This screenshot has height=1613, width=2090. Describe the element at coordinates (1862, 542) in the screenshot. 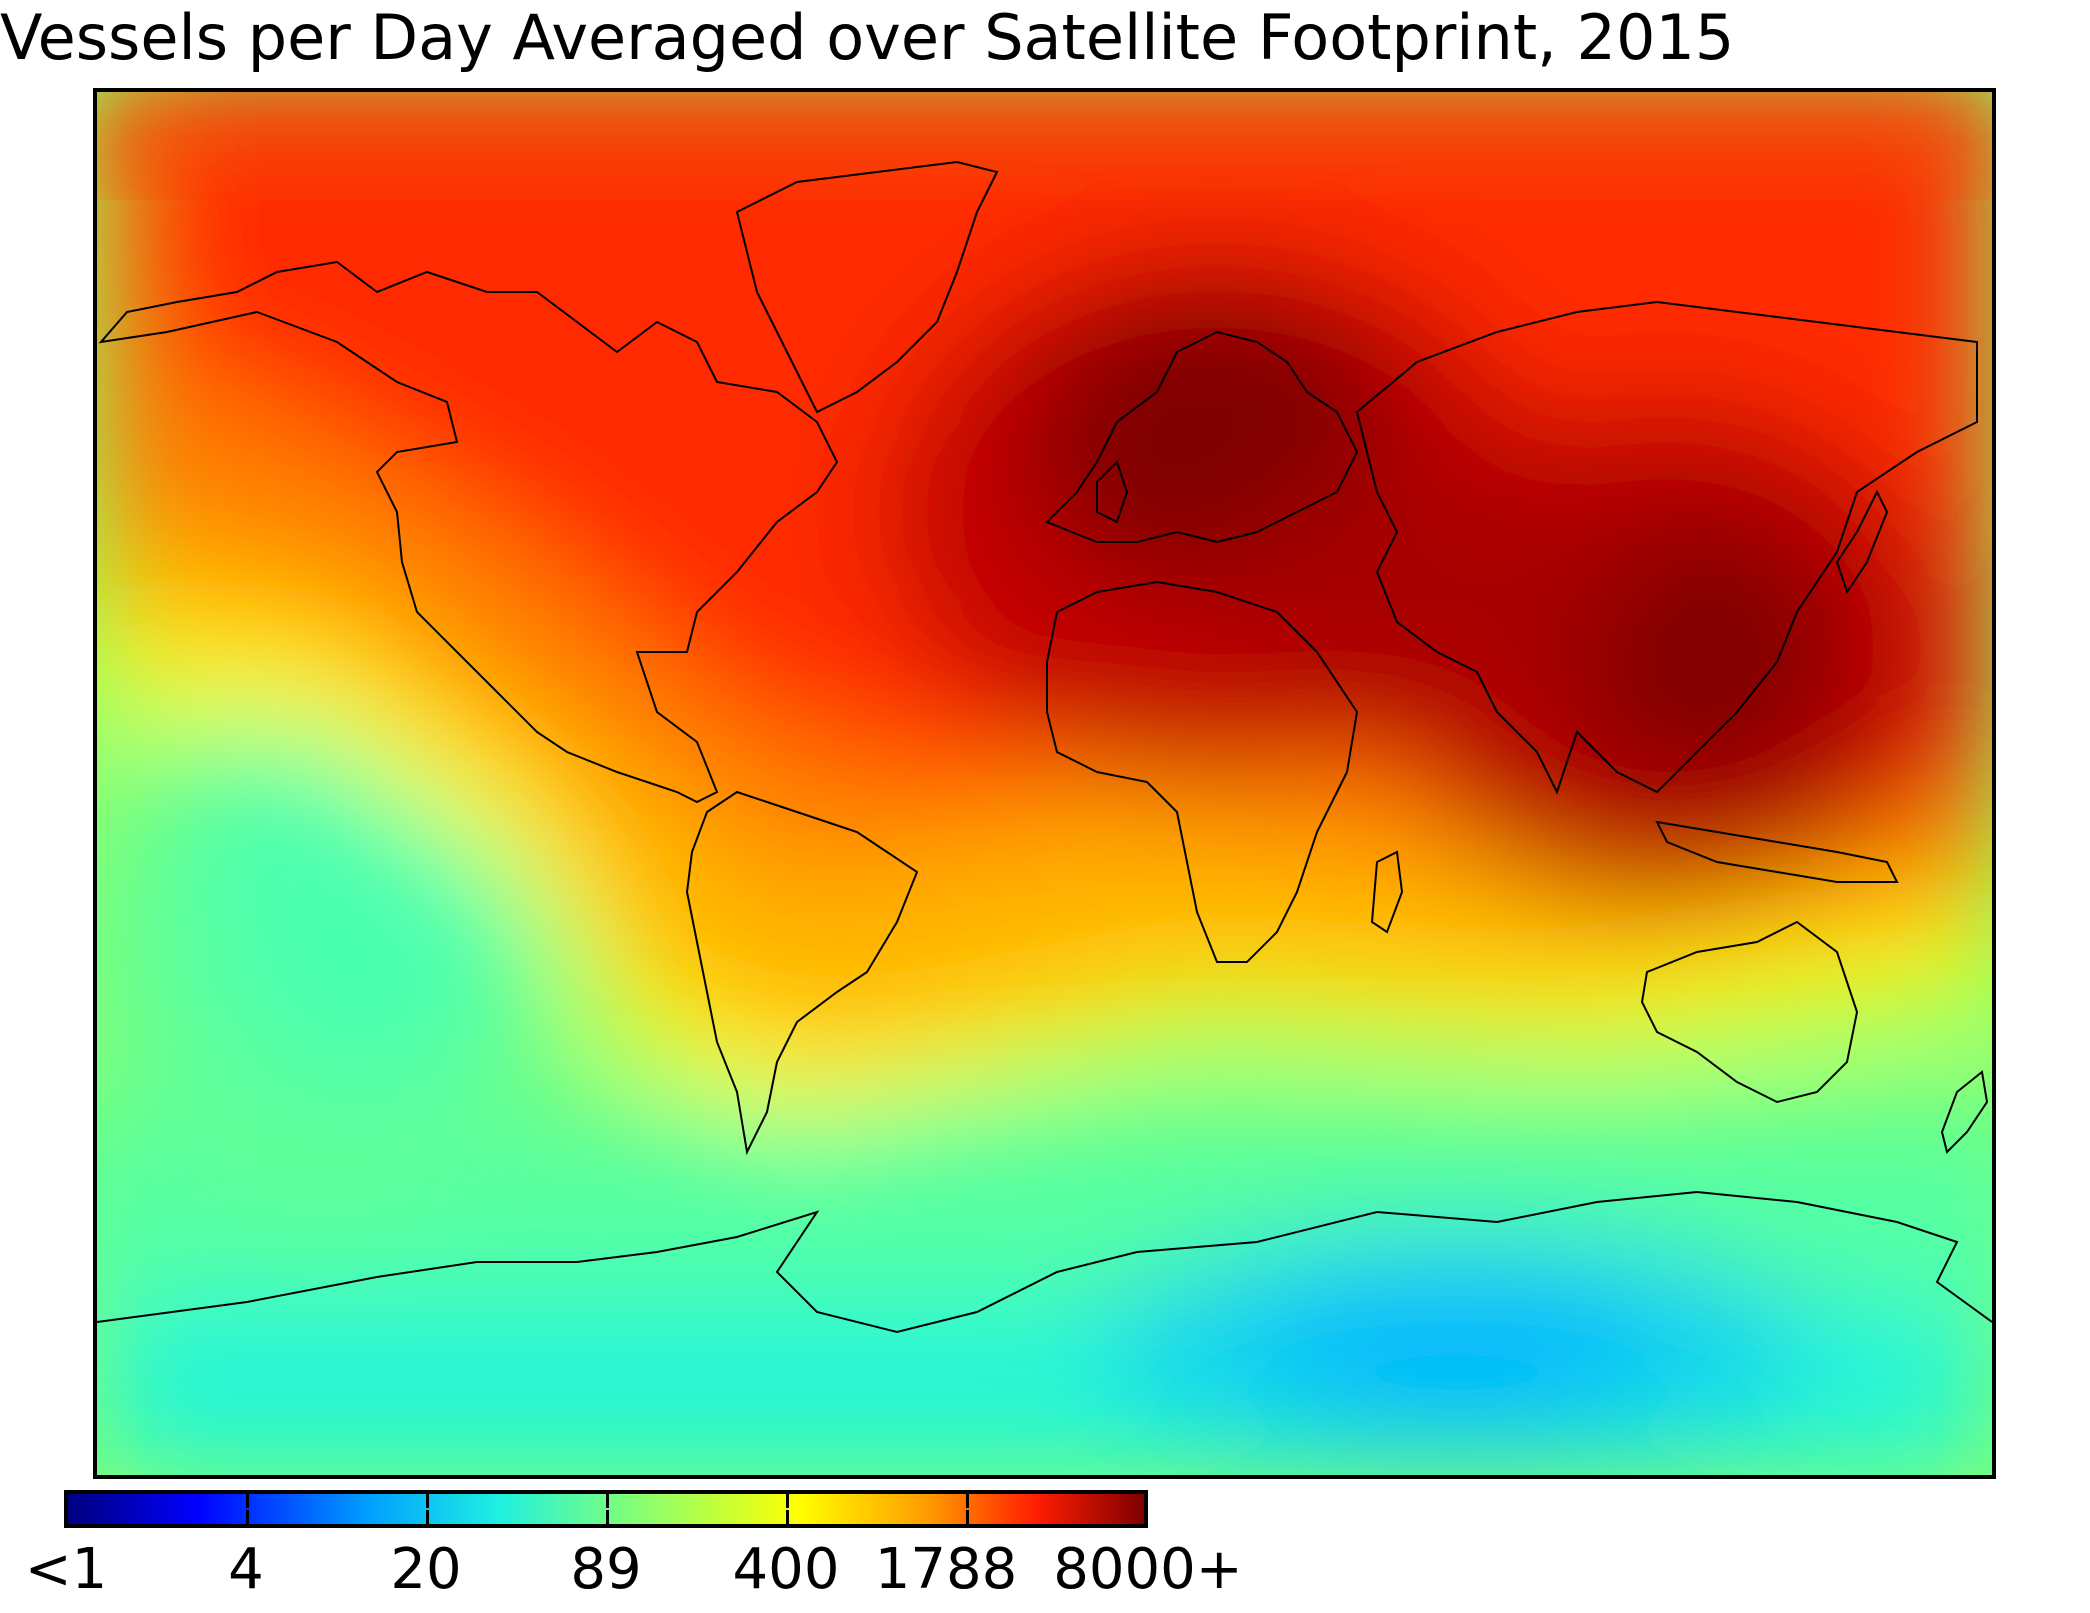

I see `japan-outline` at that location.